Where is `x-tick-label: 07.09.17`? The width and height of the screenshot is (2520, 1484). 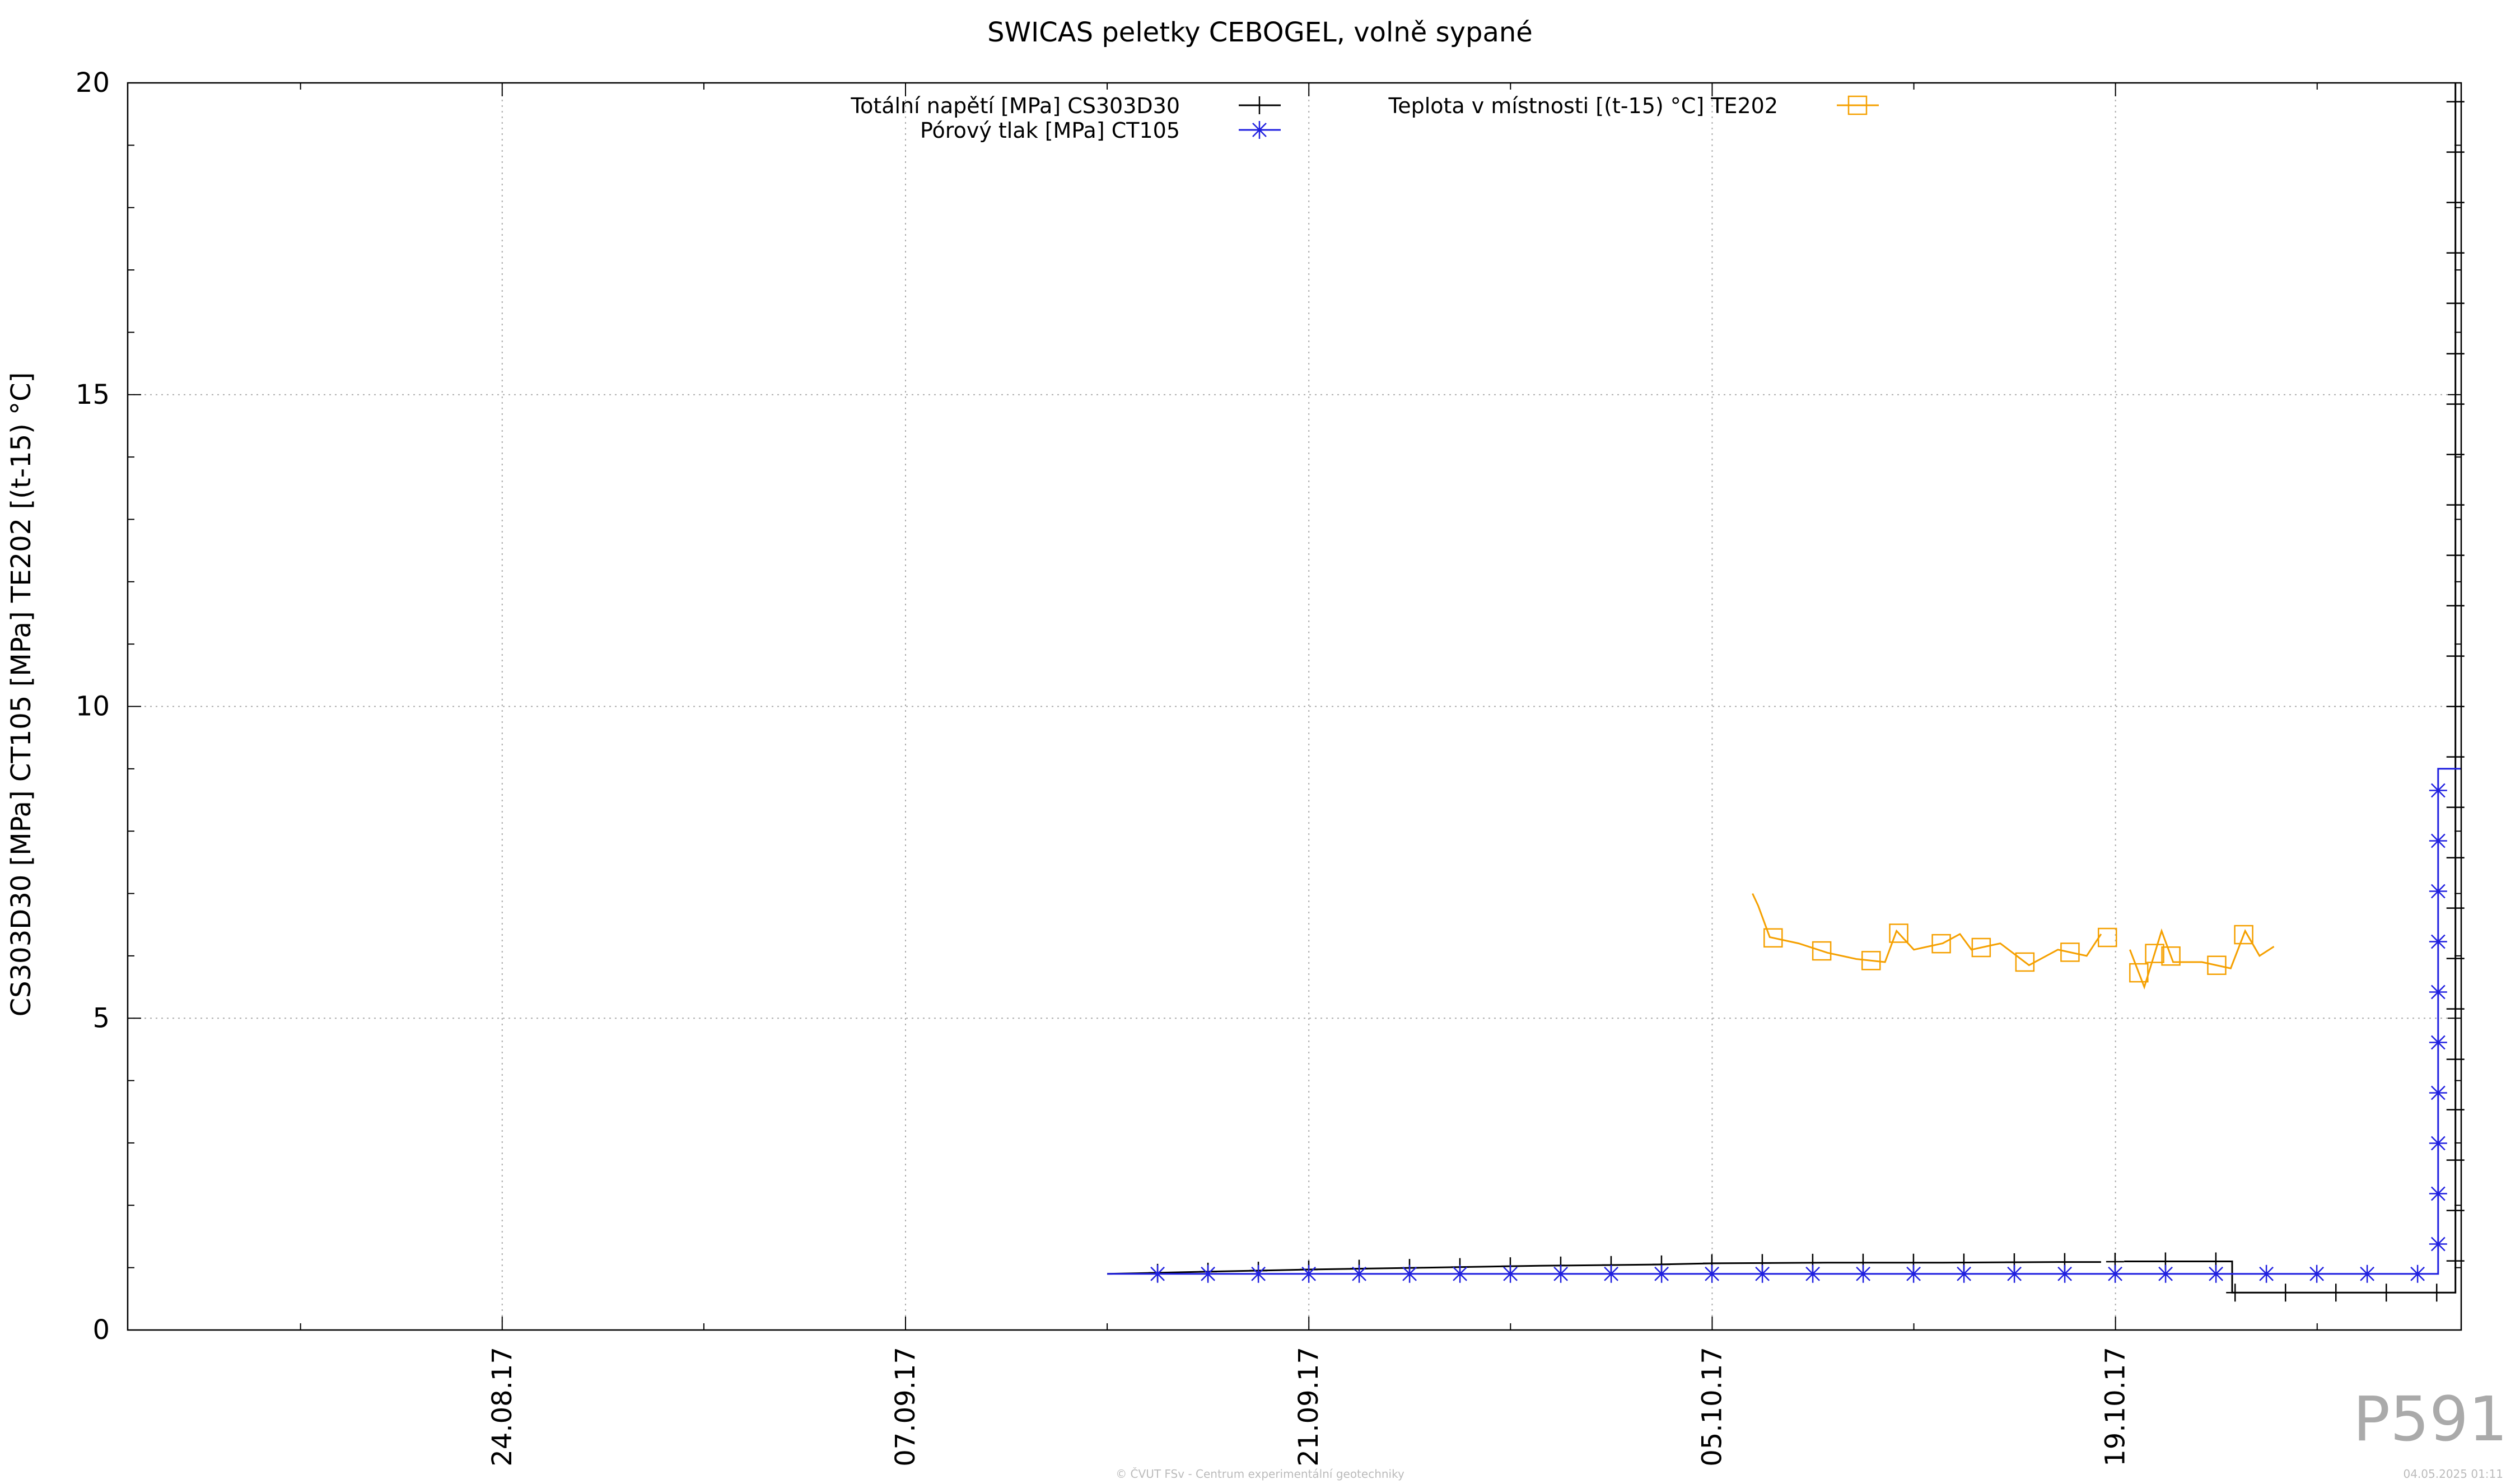
x-tick-label: 07.09.17 is located at coordinates (906, 1407).